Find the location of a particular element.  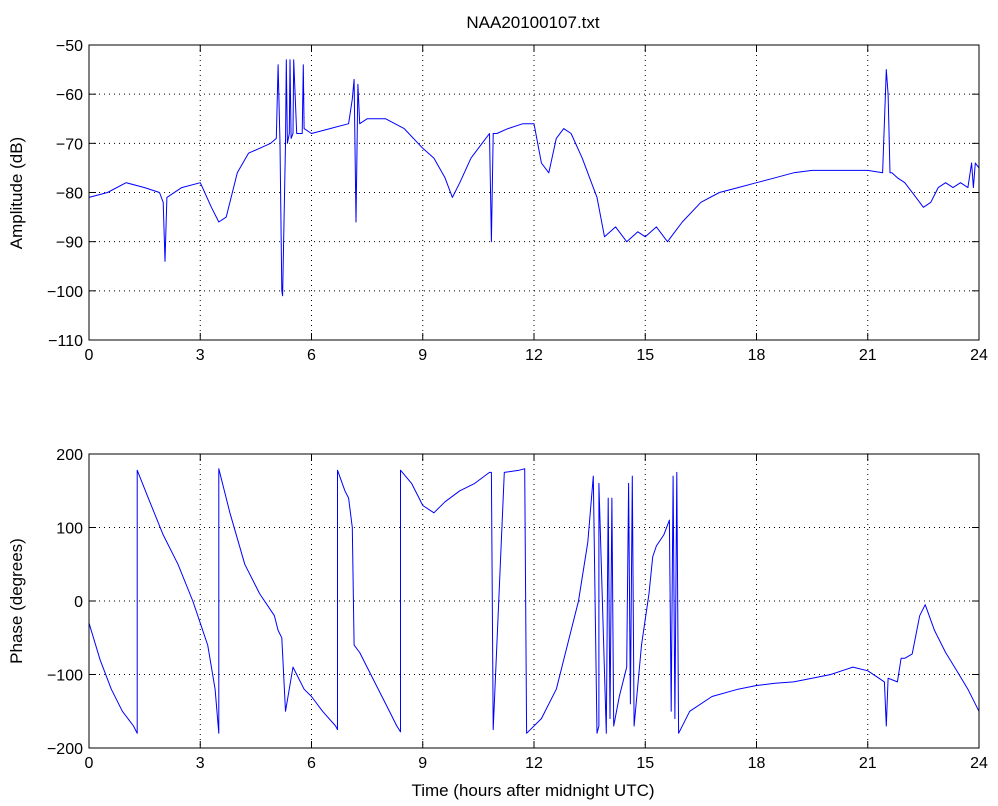

phase-y-tick-label: −100 is located at coordinates (65, 676).